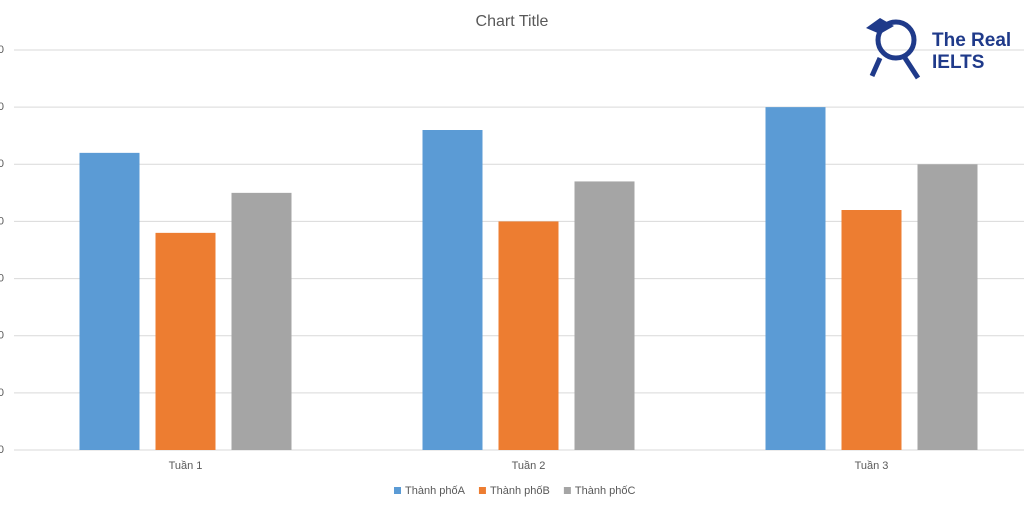 This screenshot has width=1024, height=512. What do you see at coordinates (435, 491) in the screenshot?
I see `legend-label: Thành phốA` at bounding box center [435, 491].